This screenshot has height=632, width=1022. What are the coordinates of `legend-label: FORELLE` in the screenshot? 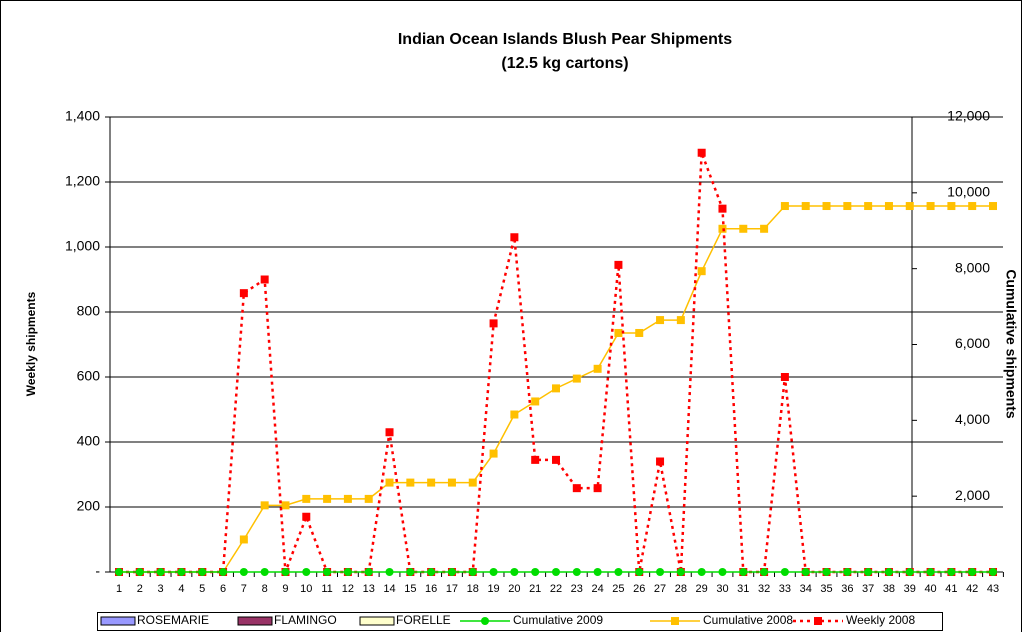 It's located at (423, 620).